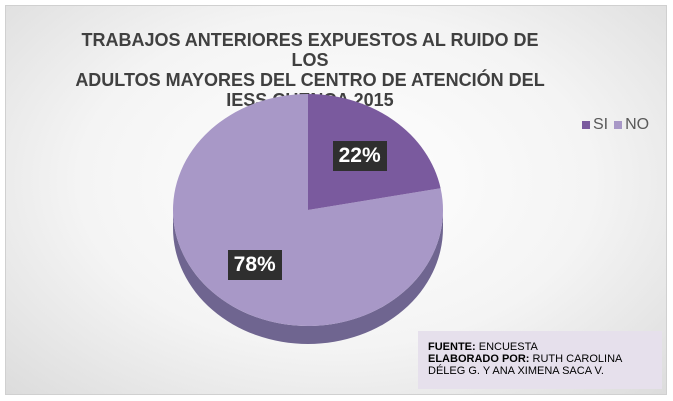  I want to click on author-value-2: DÉLEG G. Y ANA XIMENA SACA V., so click(516, 371).